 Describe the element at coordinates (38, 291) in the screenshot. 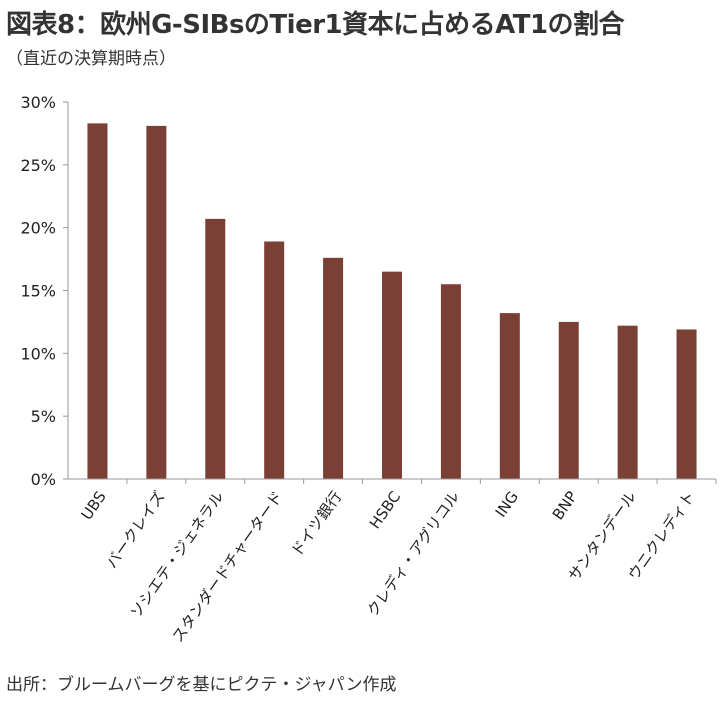

I see `y-tick-label: 15%` at that location.